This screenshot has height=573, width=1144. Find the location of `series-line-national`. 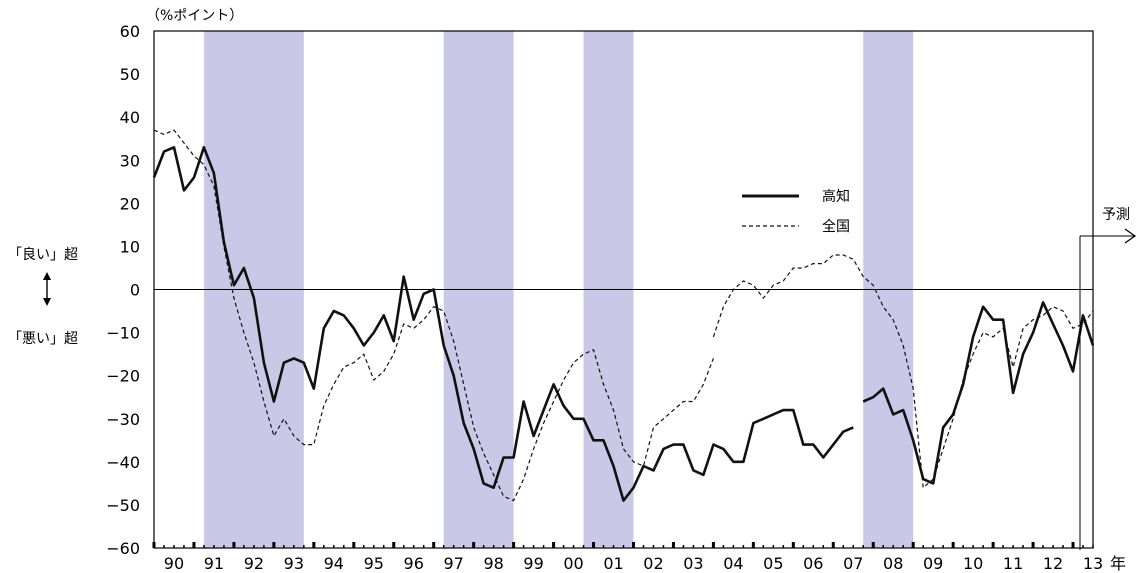

series-line-national is located at coordinates (903, 371).